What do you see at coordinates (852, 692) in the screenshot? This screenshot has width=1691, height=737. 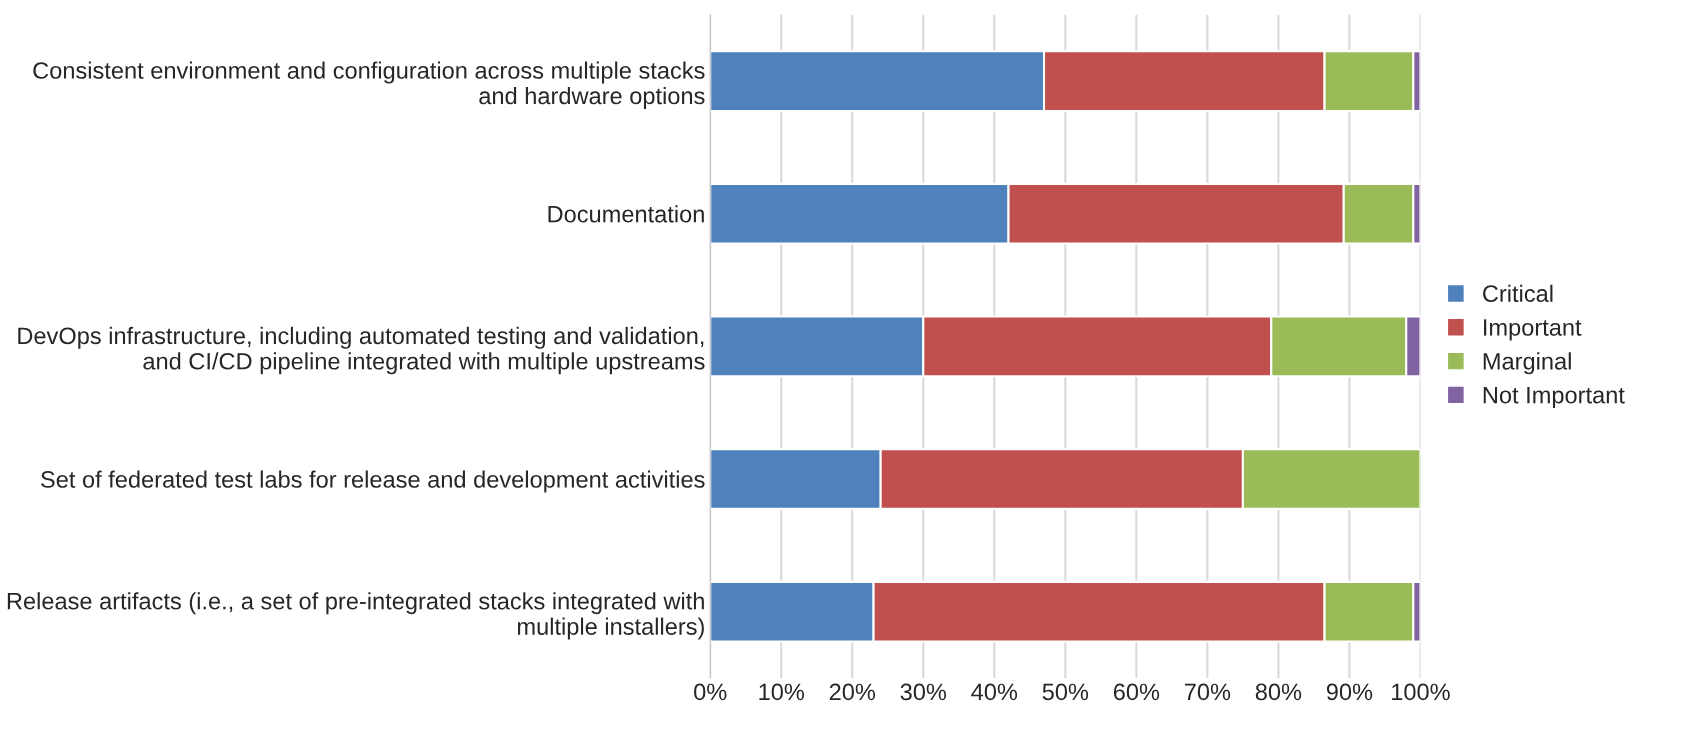 I see `x-tick-label: 20%` at bounding box center [852, 692].